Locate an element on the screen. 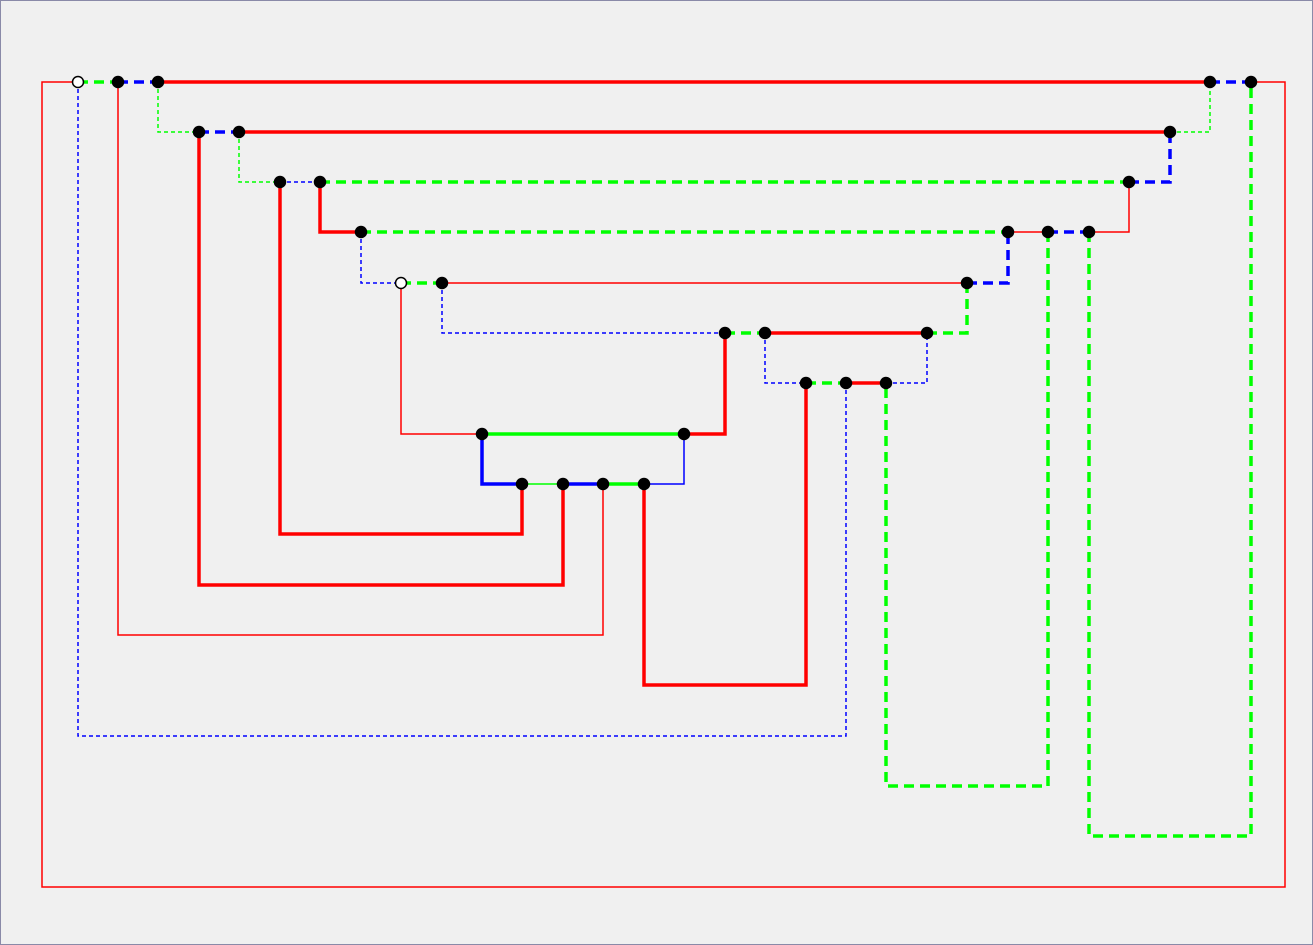 This screenshot has height=945, width=1313. edge-d4-c3 is located at coordinates (1109, 207).